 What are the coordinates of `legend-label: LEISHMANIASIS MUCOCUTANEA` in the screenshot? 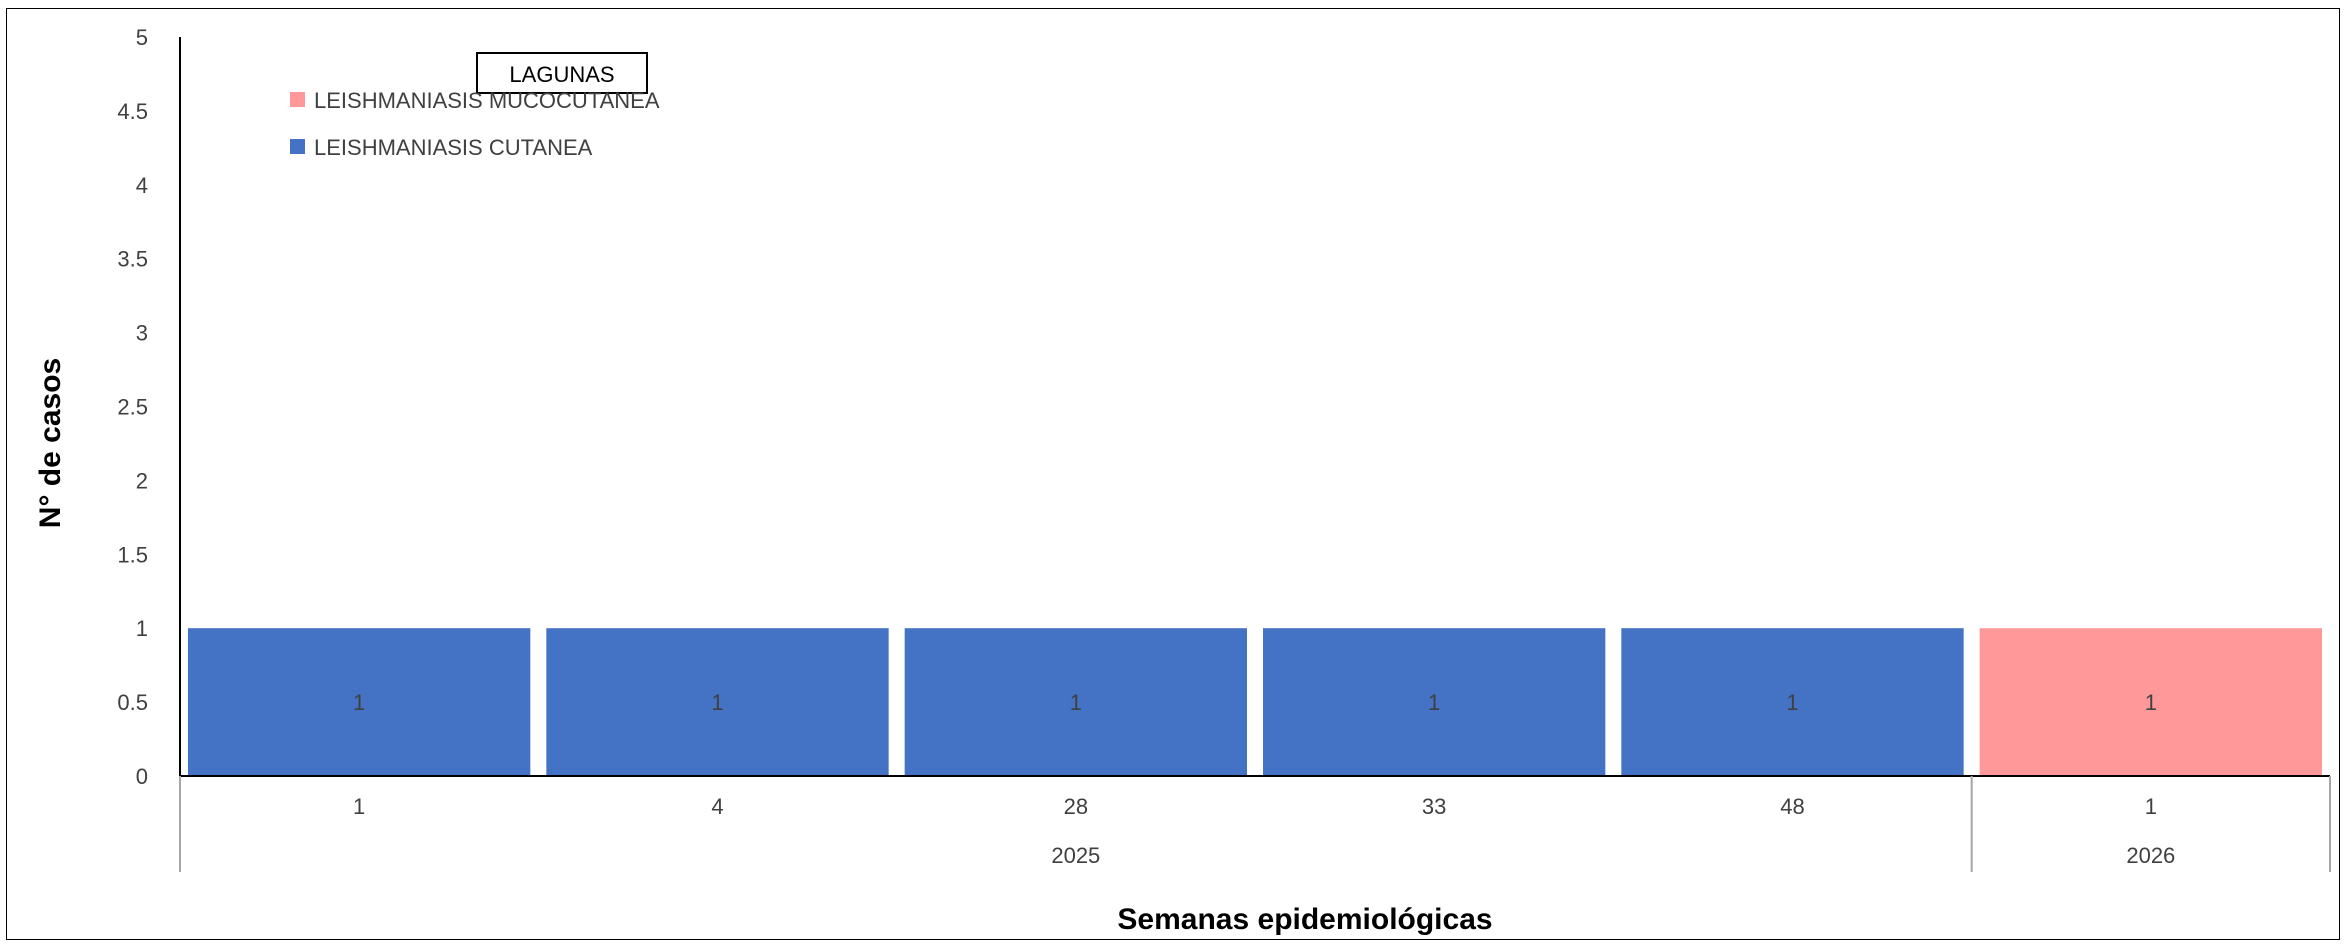 It's located at (487, 100).